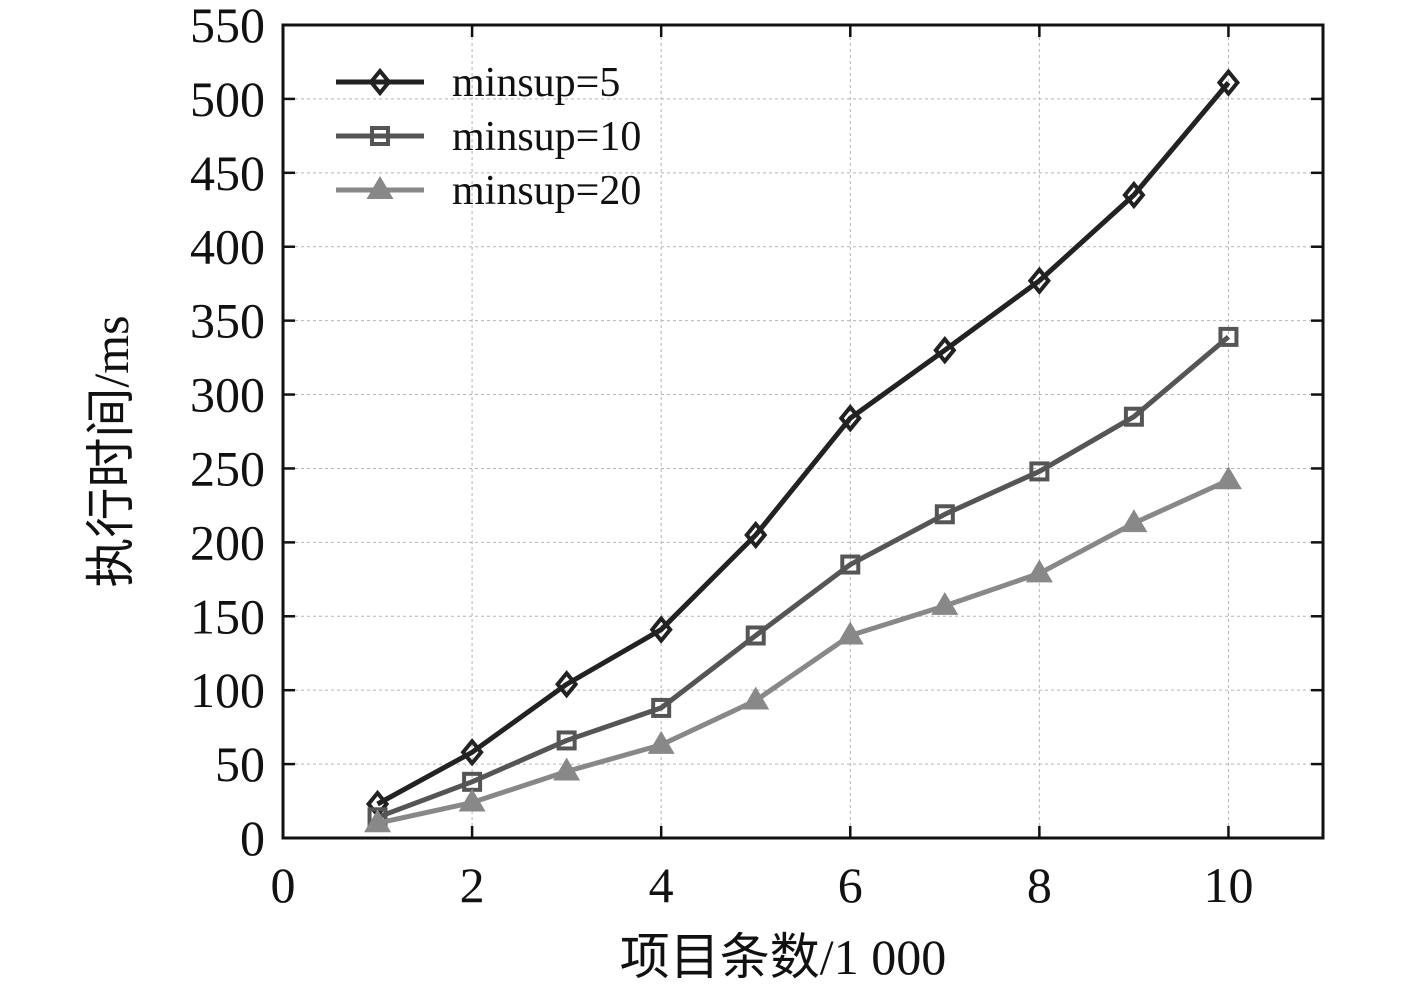 The height and width of the screenshot is (1002, 1417). I want to click on y-tick-label: 250, so click(227, 468).